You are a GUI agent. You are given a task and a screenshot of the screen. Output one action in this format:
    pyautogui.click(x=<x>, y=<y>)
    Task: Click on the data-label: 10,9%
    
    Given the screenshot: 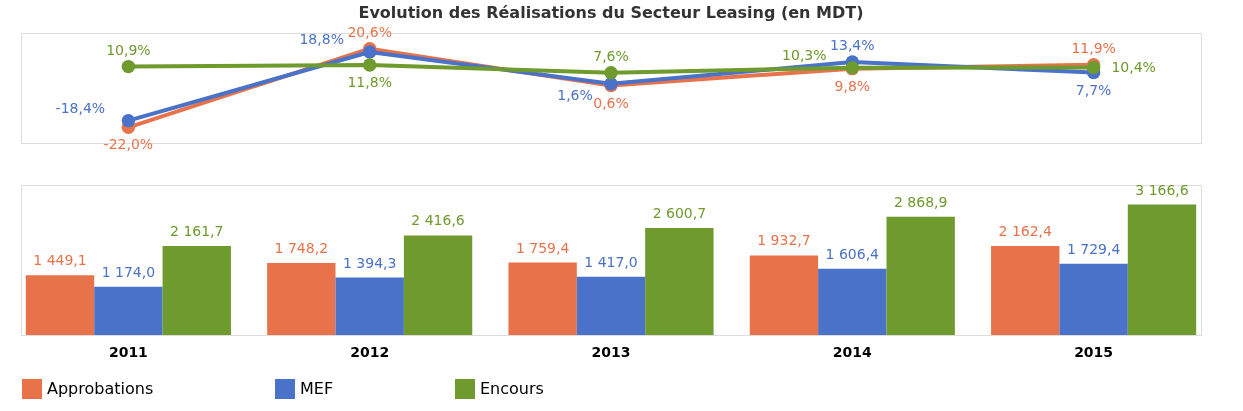 What is the action you would take?
    pyautogui.click(x=128, y=49)
    